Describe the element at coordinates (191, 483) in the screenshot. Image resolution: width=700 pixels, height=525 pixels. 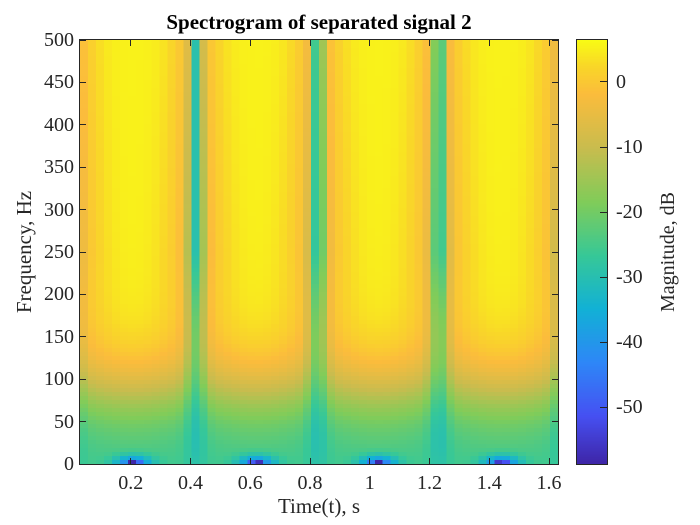
I see `x-tick-label: 0.4` at that location.